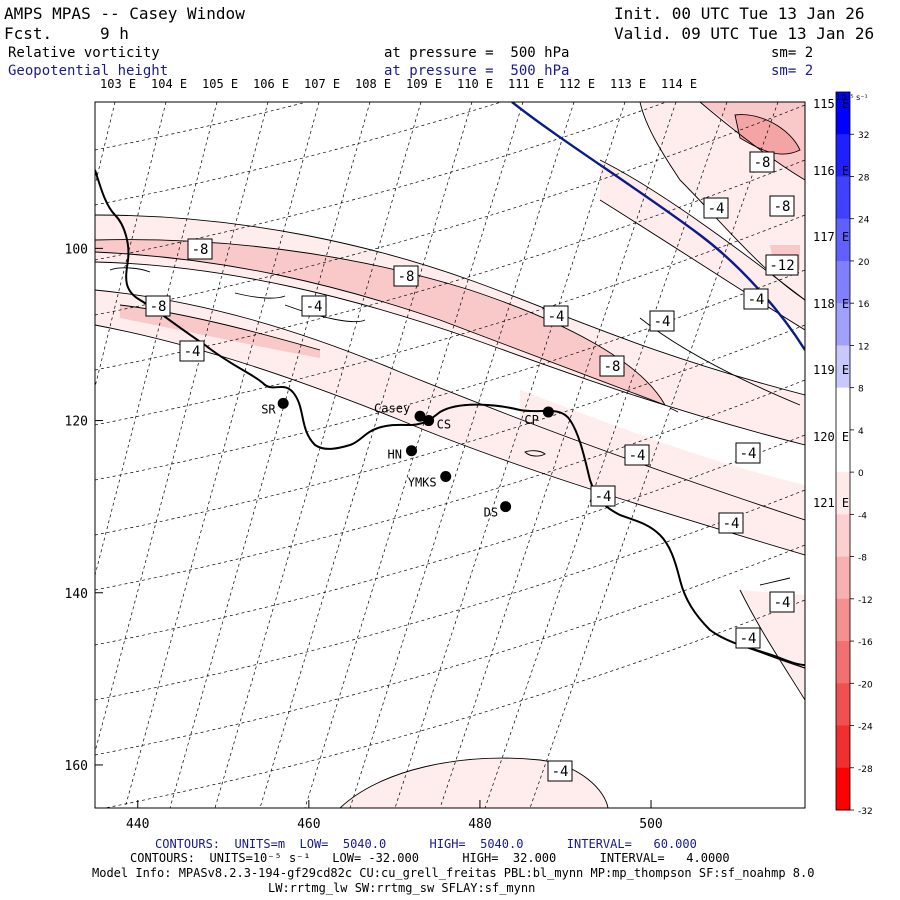 This screenshot has width=900, height=900. Describe the element at coordinates (792, 53) in the screenshot. I see `field1-smoothing: sm= 2` at that location.